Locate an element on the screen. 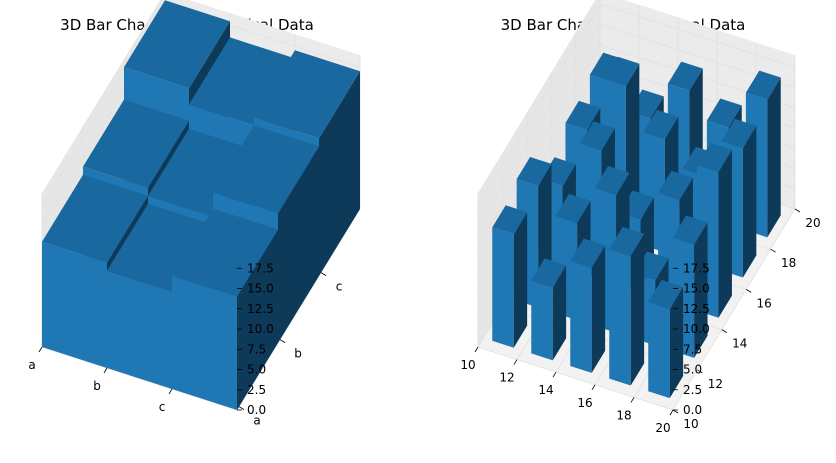  y-tick-label: 14 is located at coordinates (739, 344).